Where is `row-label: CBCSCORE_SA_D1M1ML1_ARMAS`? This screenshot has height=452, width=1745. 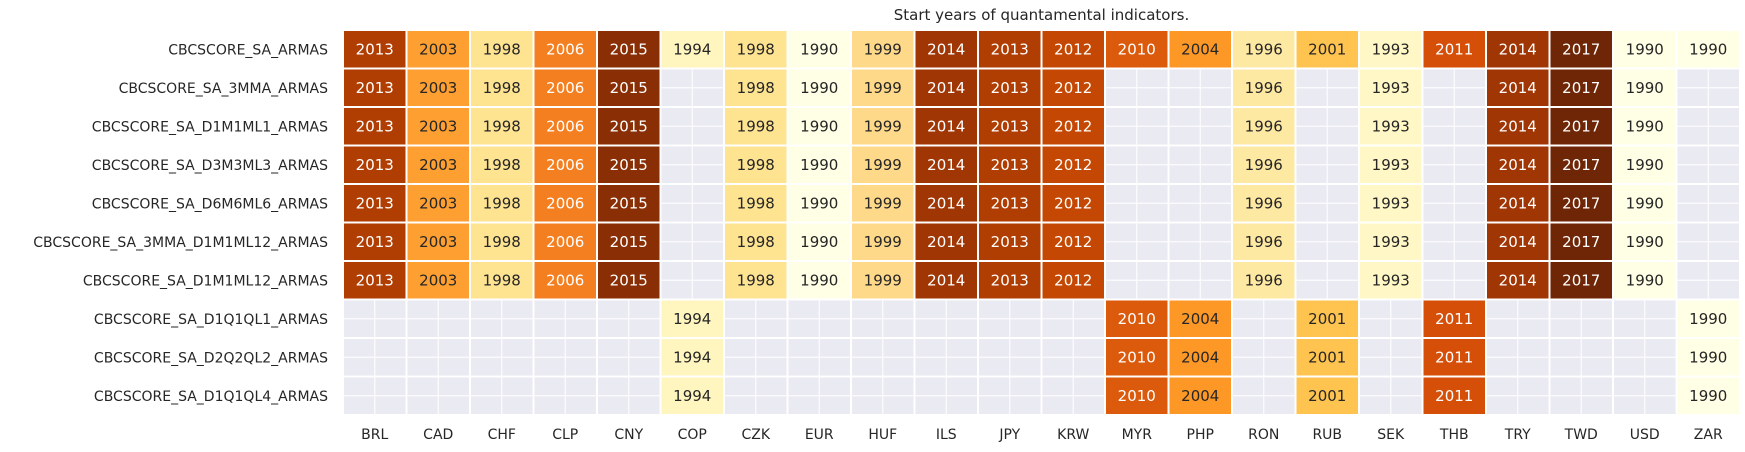
row-label: CBCSCORE_SA_D1M1ML1_ARMAS is located at coordinates (210, 127).